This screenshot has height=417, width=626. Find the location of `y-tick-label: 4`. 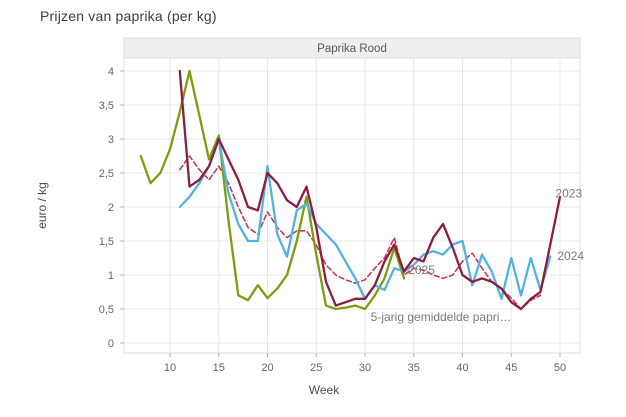

y-tick-label: 4 is located at coordinates (111, 72).